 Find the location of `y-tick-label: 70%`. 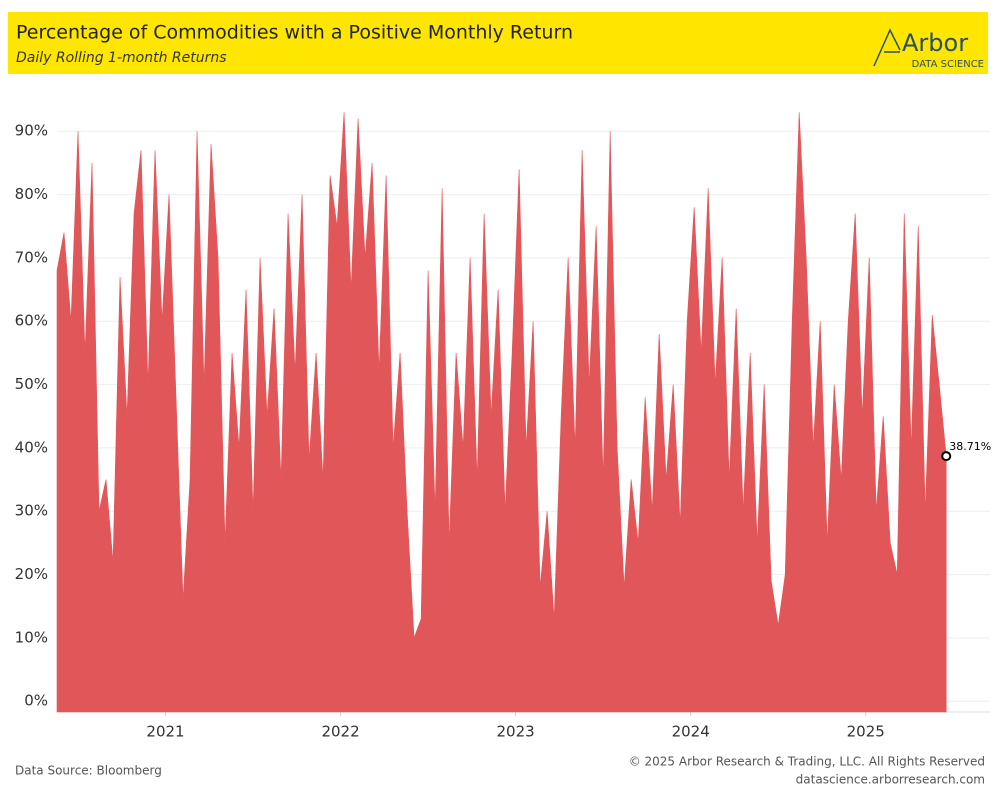

y-tick-label: 70% is located at coordinates (31, 257).